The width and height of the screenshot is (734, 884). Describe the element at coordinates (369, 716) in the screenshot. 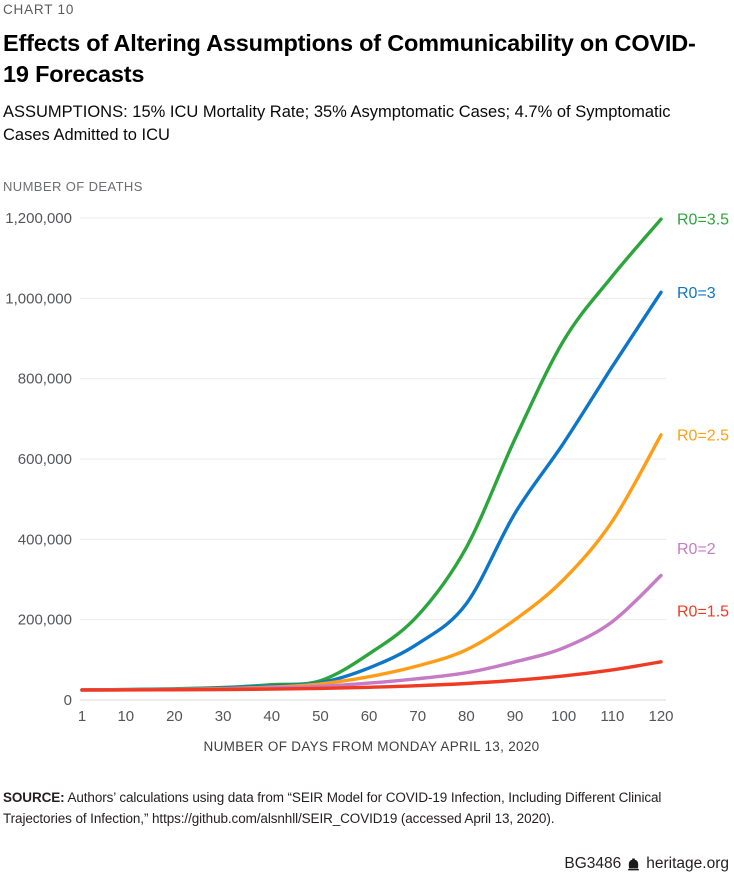

I see `x-tick-label: 60` at that location.